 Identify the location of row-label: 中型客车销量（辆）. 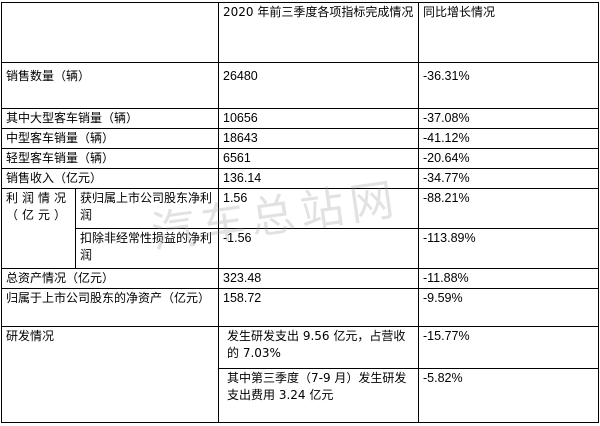
(110, 138).